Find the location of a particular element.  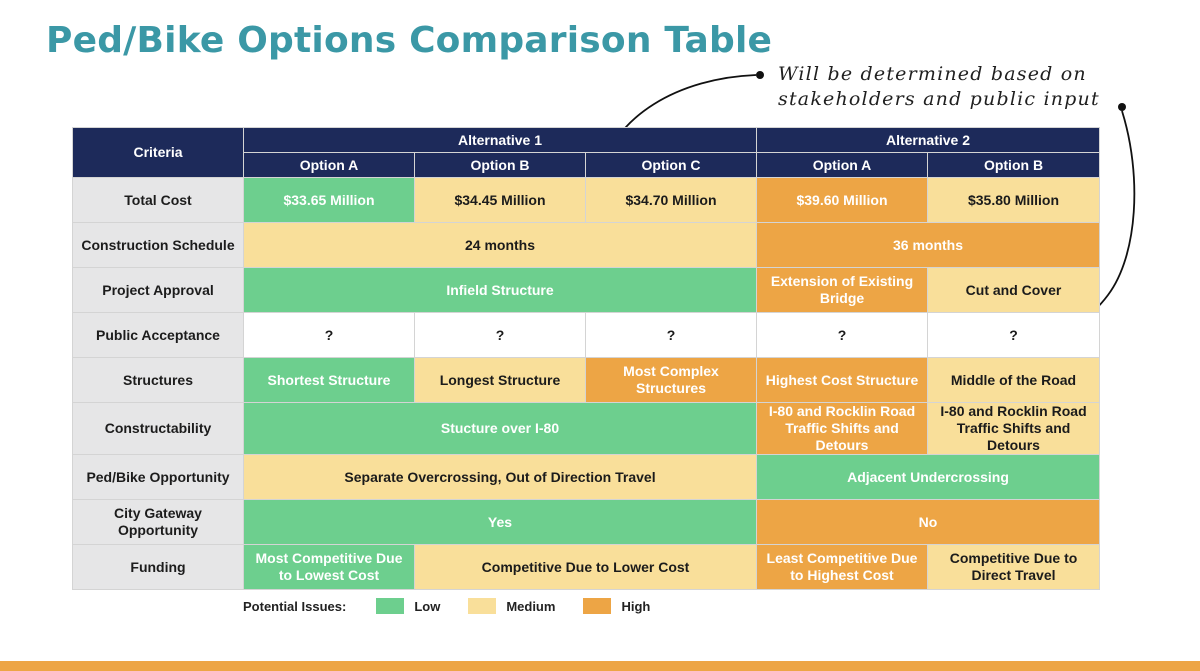

criteria-label: Construction Schedule is located at coordinates (158, 245).